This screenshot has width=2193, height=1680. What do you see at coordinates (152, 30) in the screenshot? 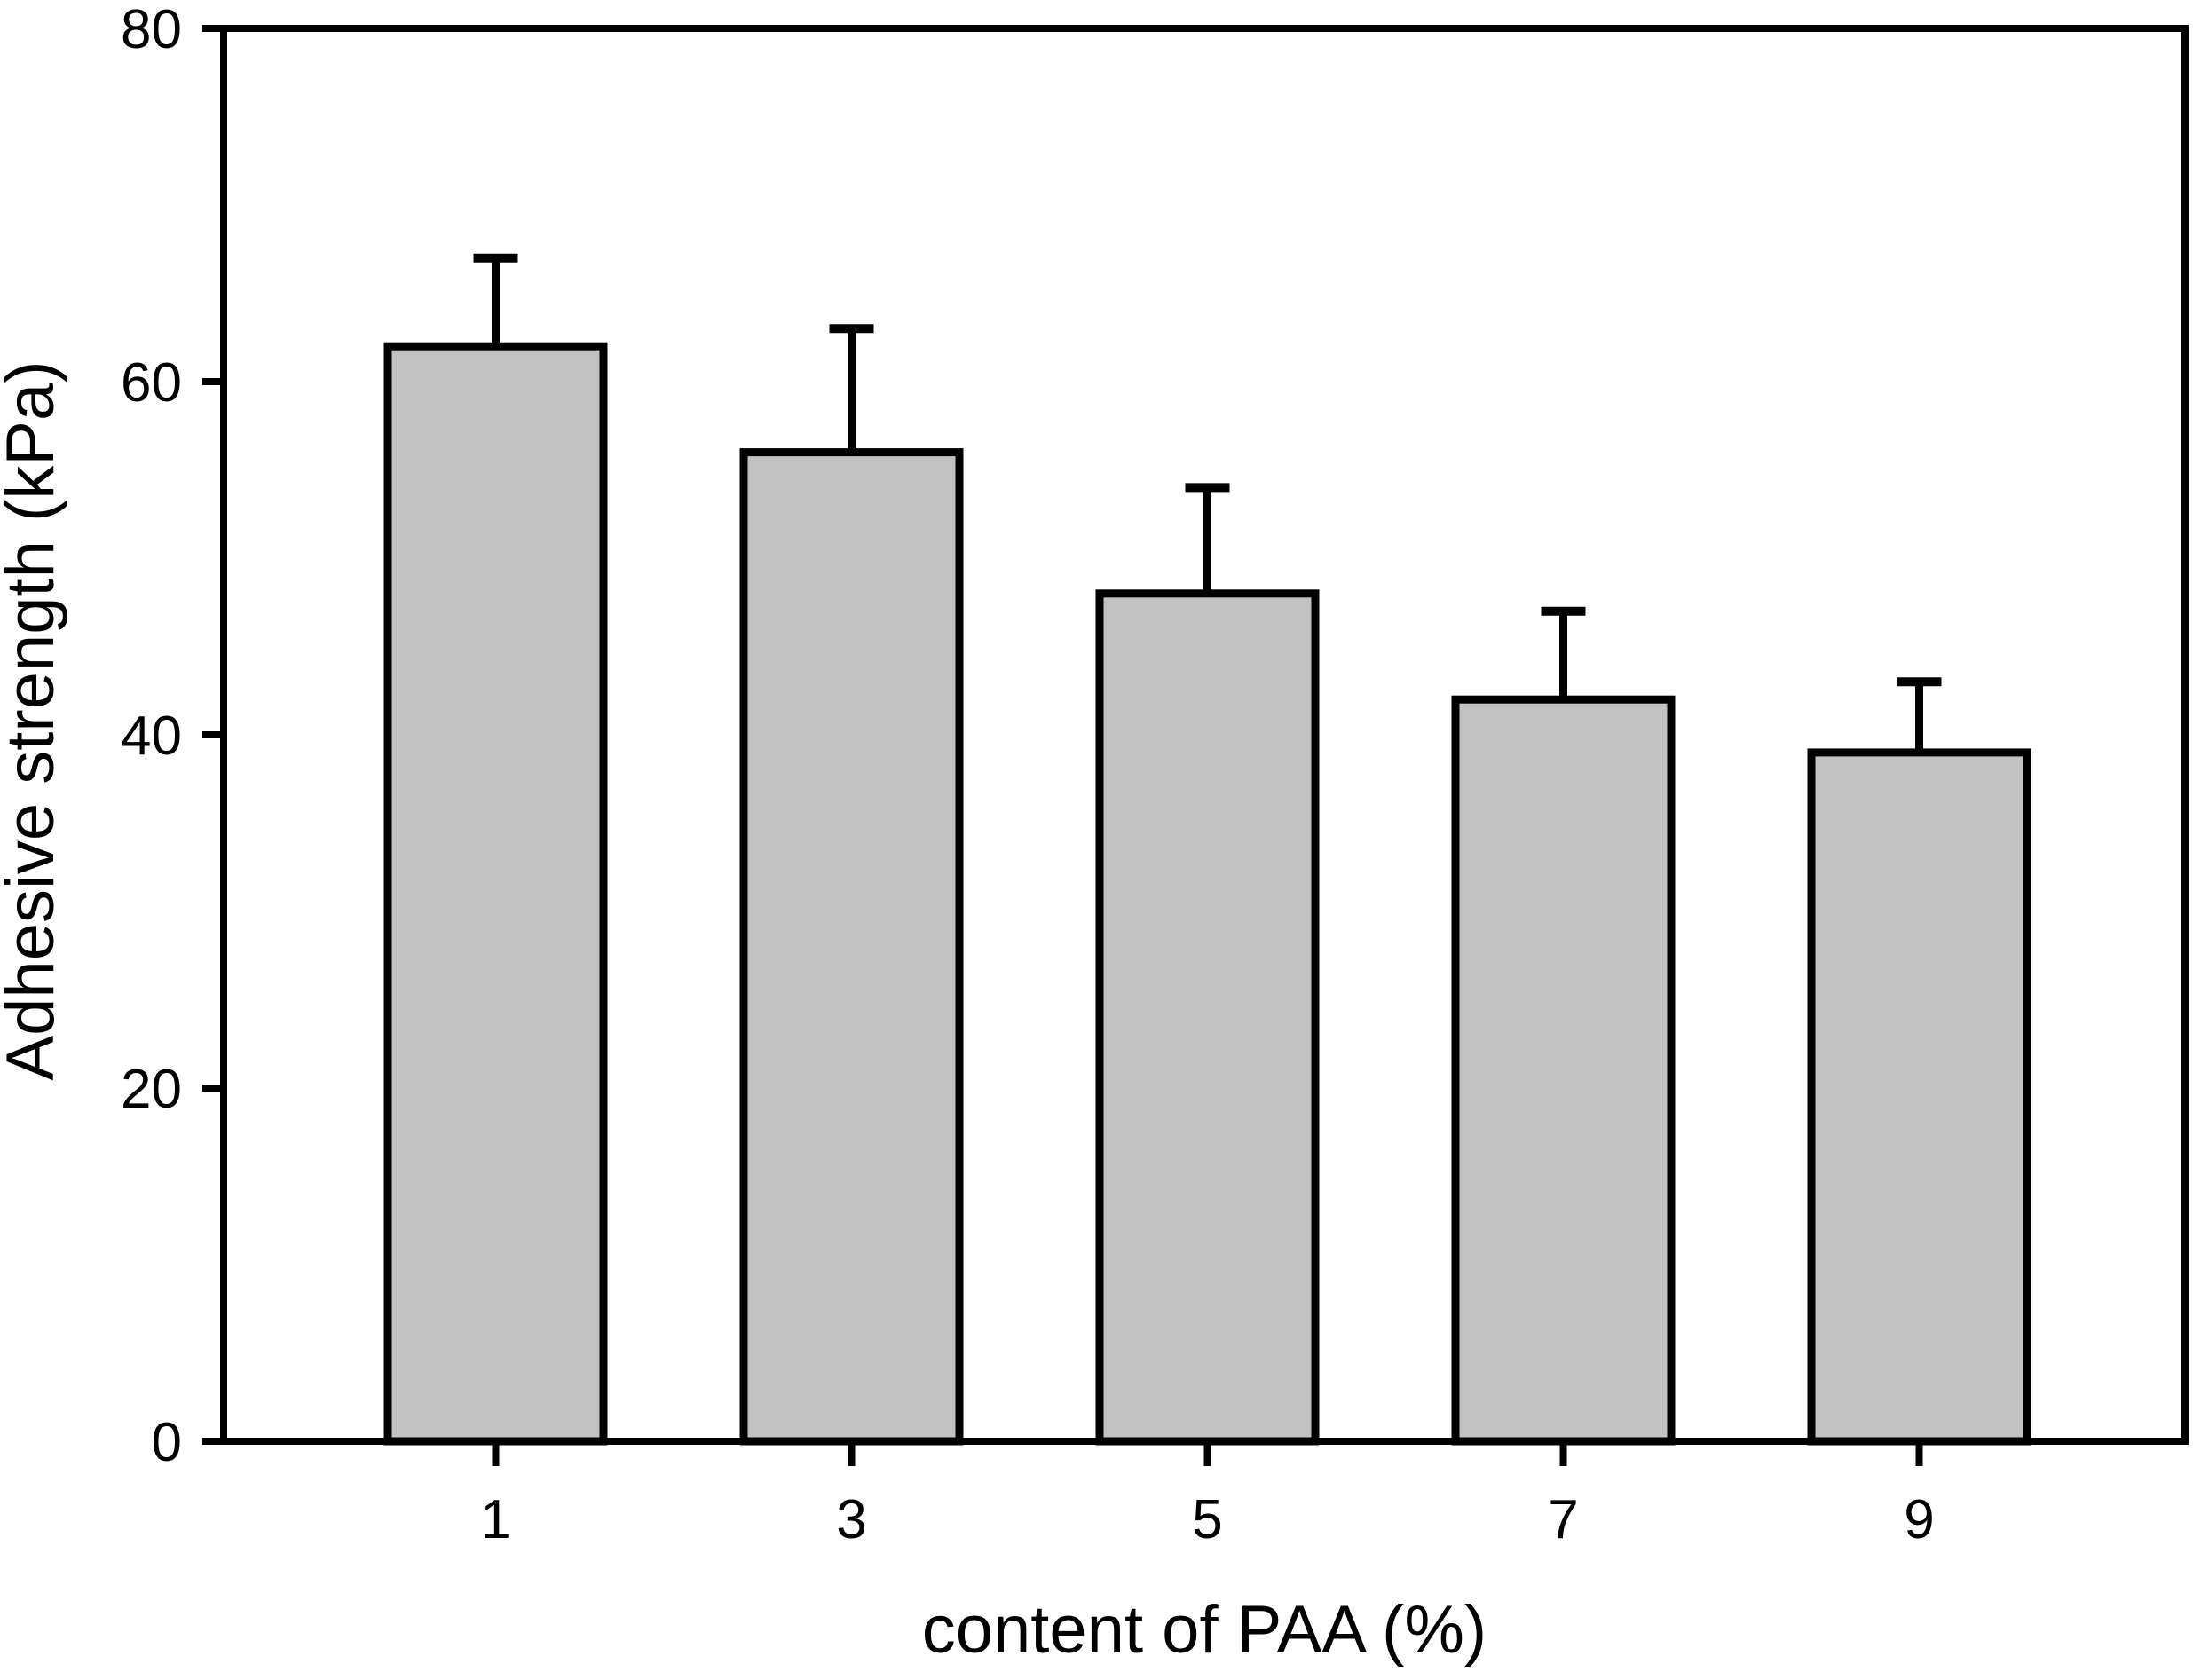
I see `y-tick-label: 80` at bounding box center [152, 30].